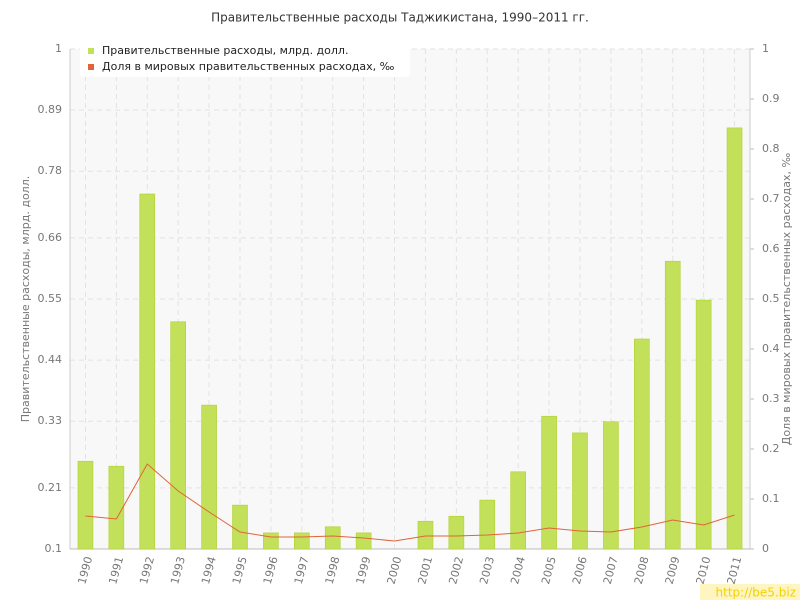 This screenshot has width=800, height=600. I want to click on y2-tick-label: 0.3, so click(771, 398).